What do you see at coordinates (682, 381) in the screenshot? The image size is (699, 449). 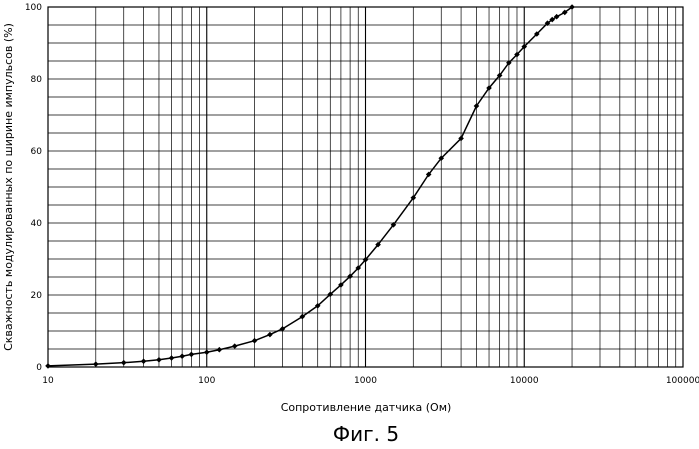 I see `x-tick-label: 100000` at bounding box center [682, 381].